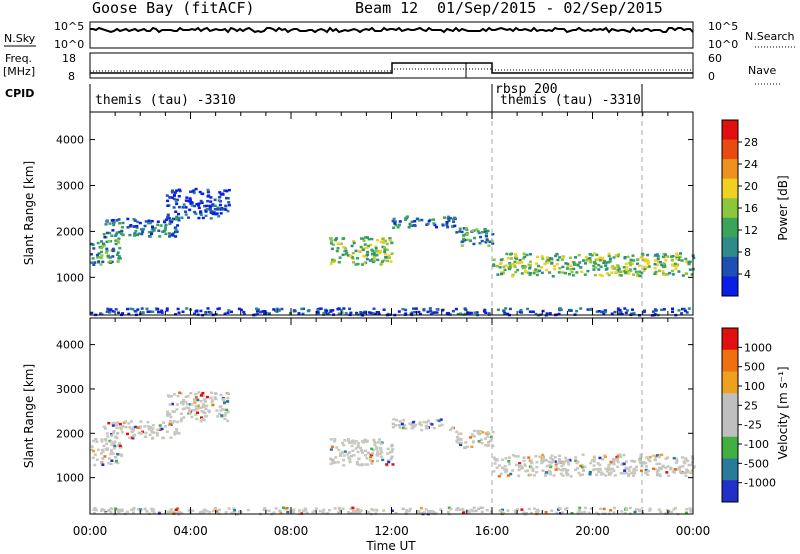 The width and height of the screenshot is (800, 554). Describe the element at coordinates (69, 58) in the screenshot. I see `freq-tick-top: 18` at that location.